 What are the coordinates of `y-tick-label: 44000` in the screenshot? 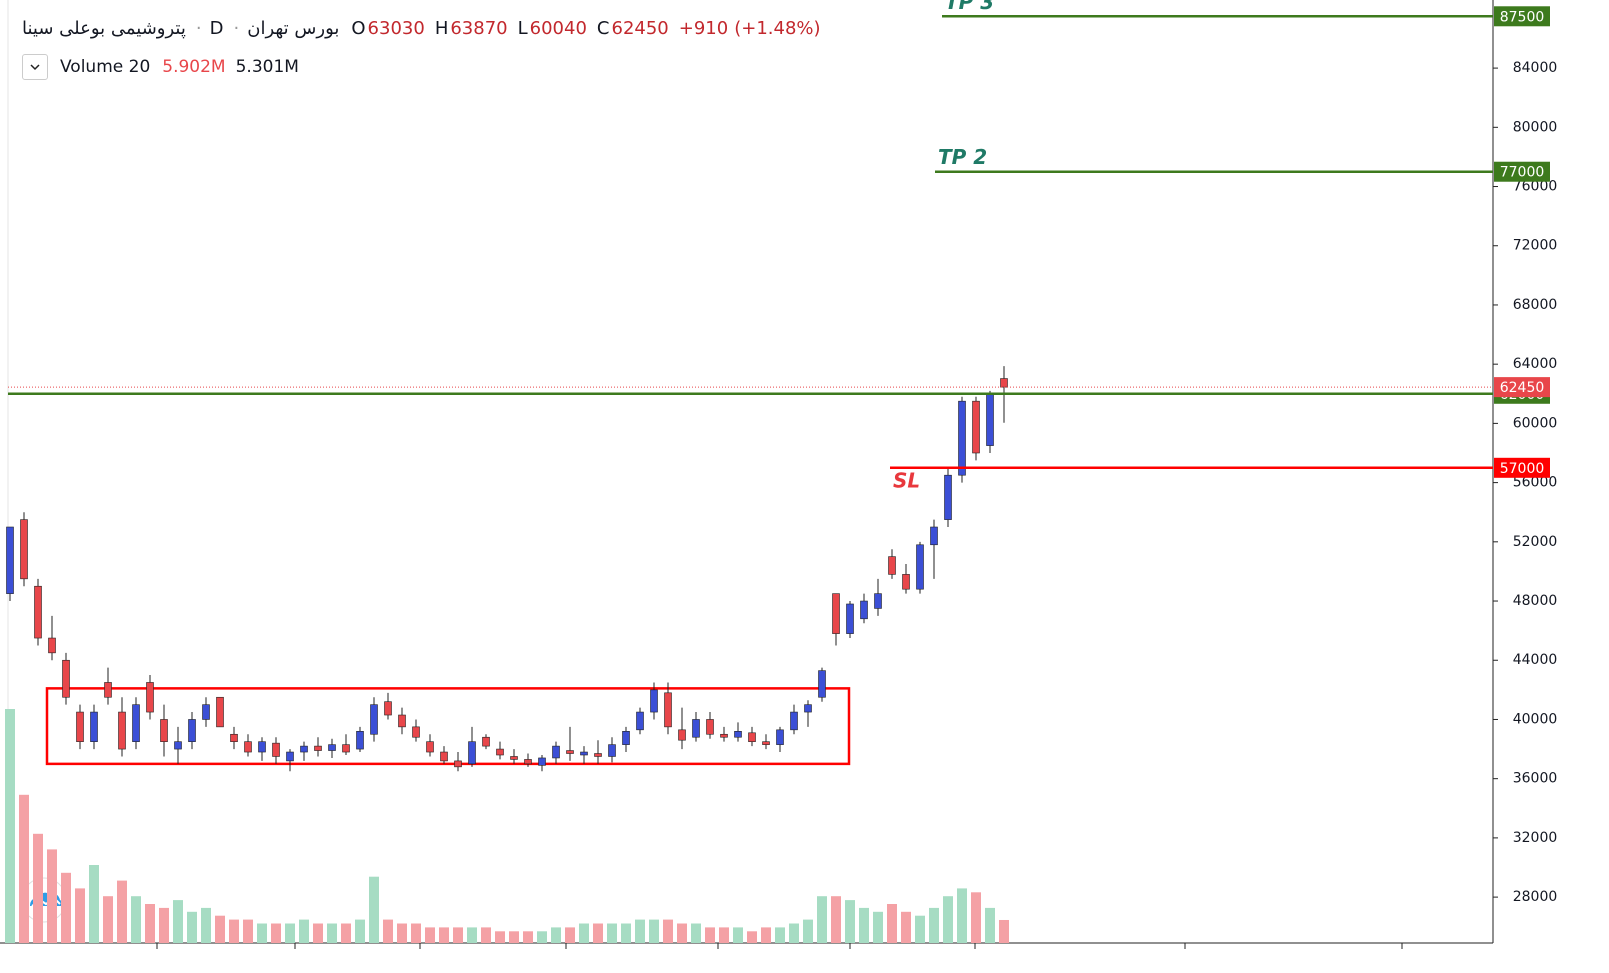 It's located at (1535, 660).